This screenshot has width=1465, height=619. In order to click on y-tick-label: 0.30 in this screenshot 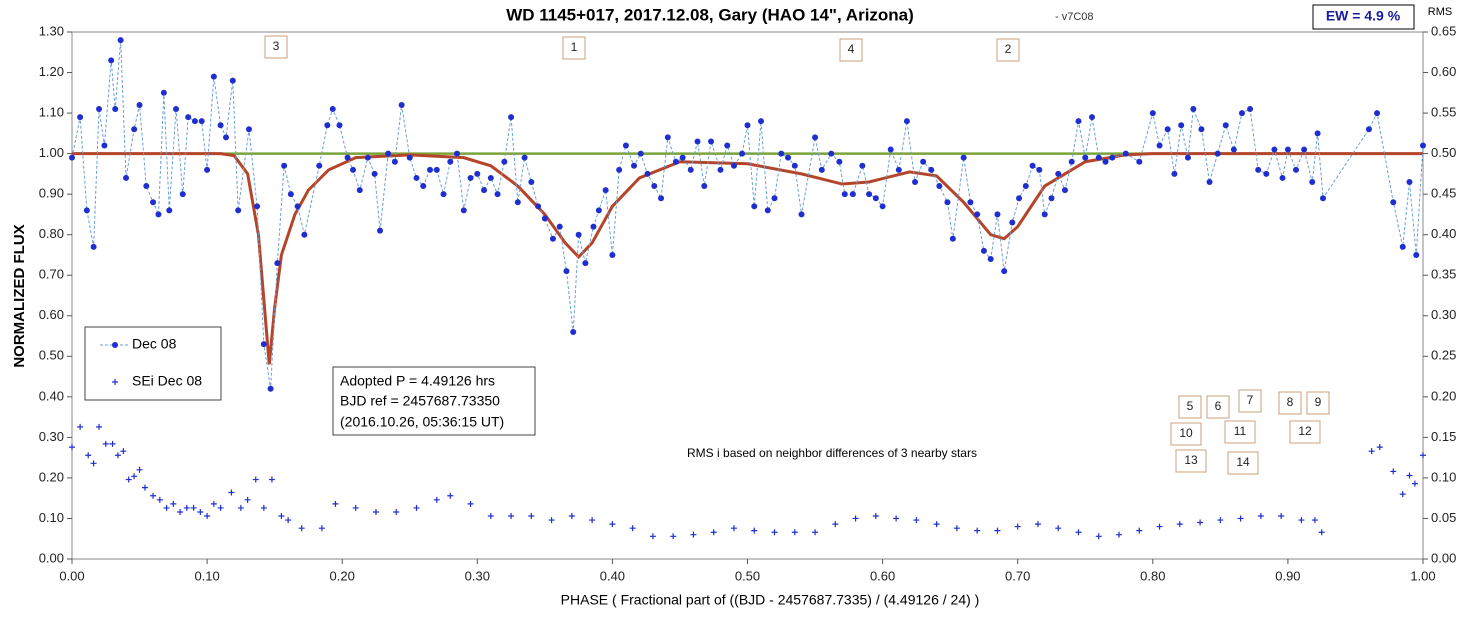, I will do `click(51, 436)`.